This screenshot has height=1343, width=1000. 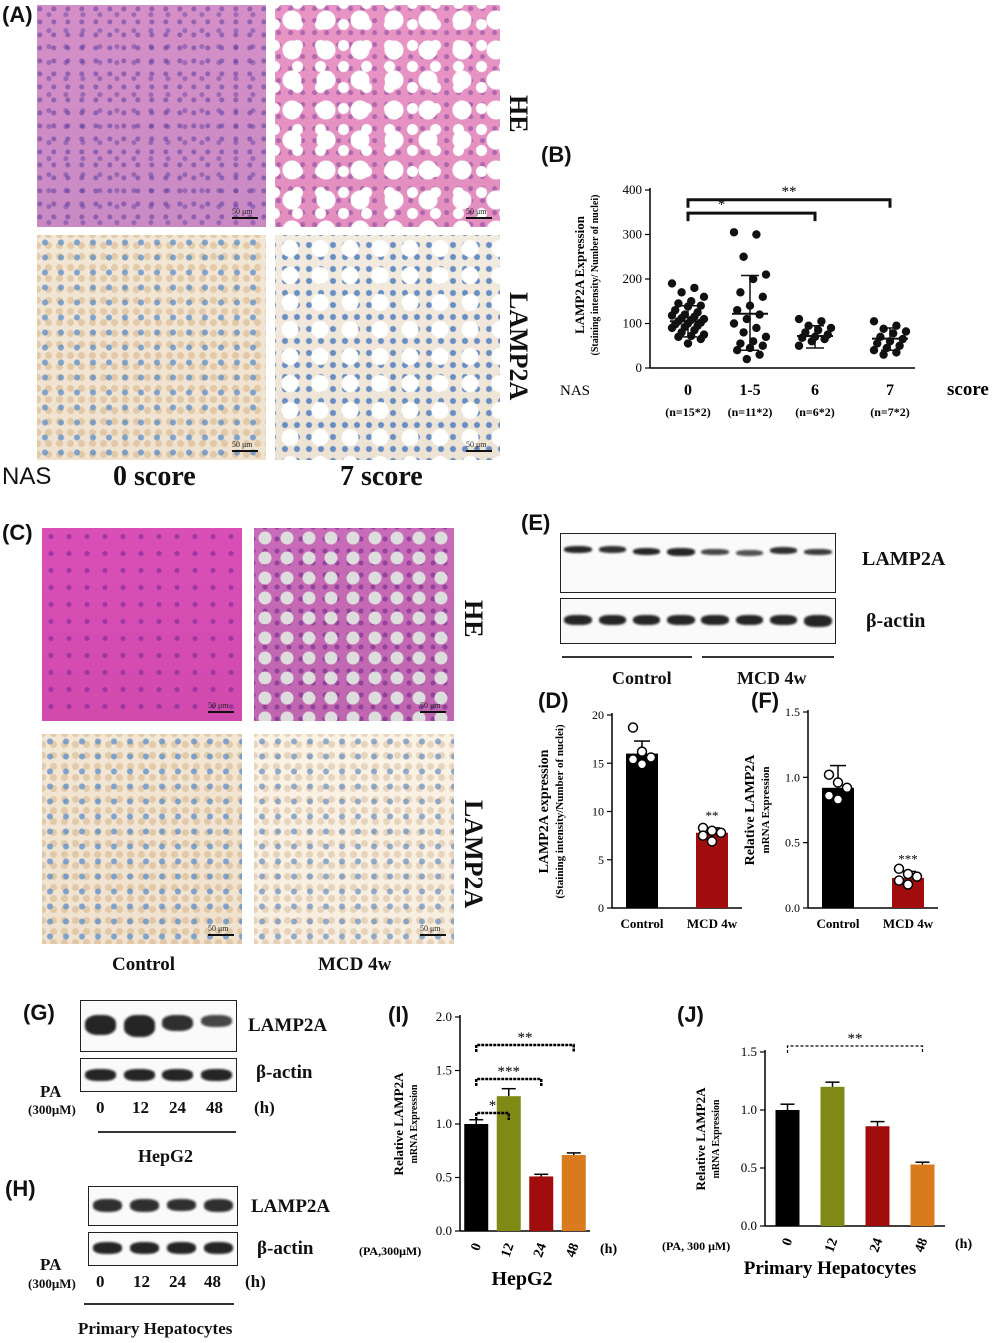 What do you see at coordinates (288, 1025) in the screenshot?
I see `band-label-lamp2a-g: LAMP2A` at bounding box center [288, 1025].